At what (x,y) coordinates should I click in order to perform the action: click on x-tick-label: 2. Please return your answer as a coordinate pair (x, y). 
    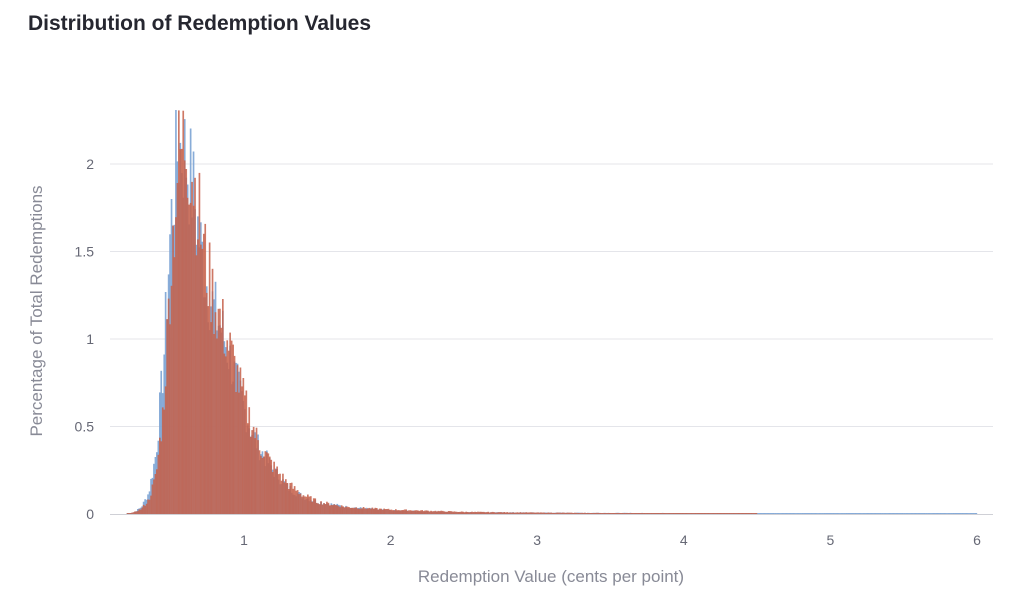
    Looking at the image, I should click on (391, 540).